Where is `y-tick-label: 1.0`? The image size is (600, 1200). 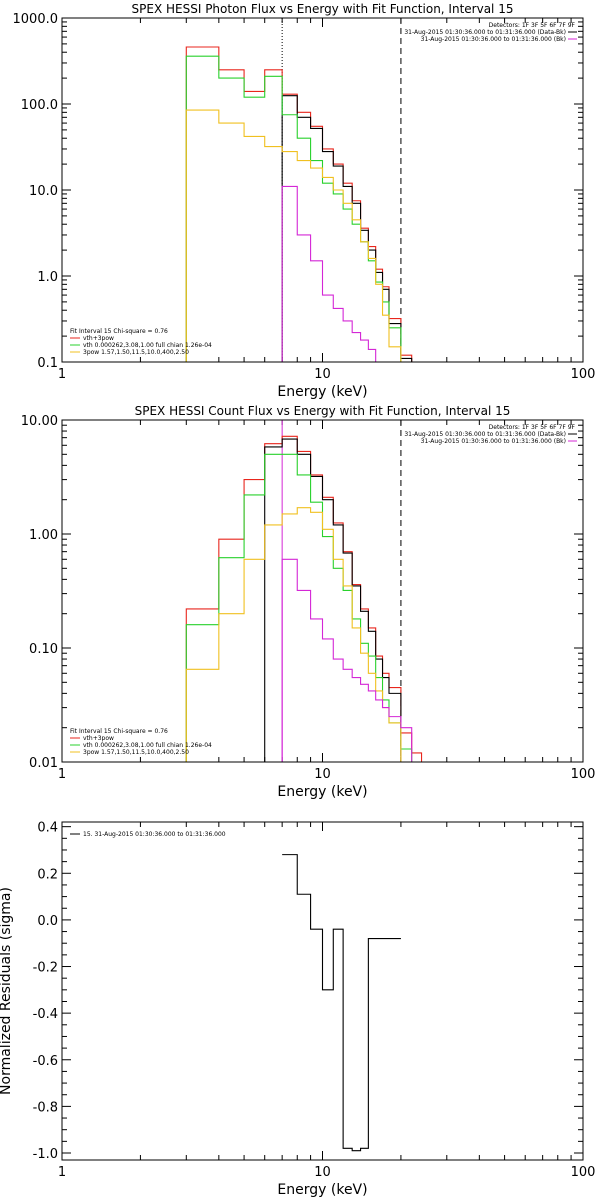
y-tick-label: 1.0 is located at coordinates (47, 277).